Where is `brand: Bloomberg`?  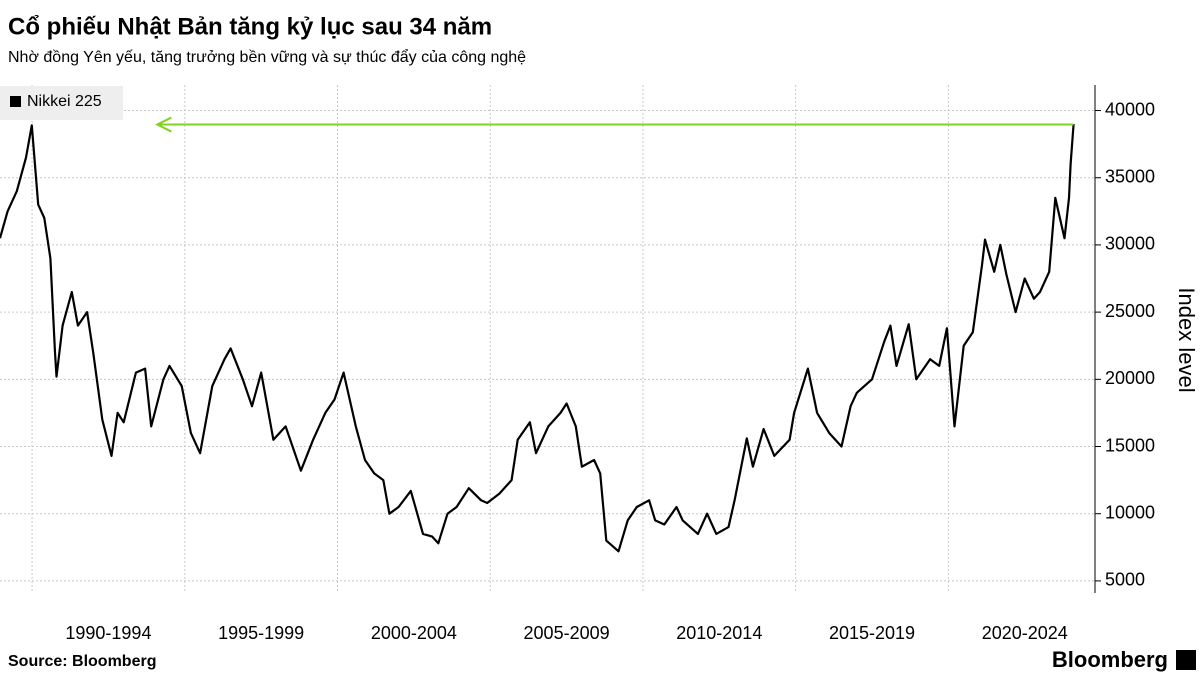 brand: Bloomberg is located at coordinates (1110, 659).